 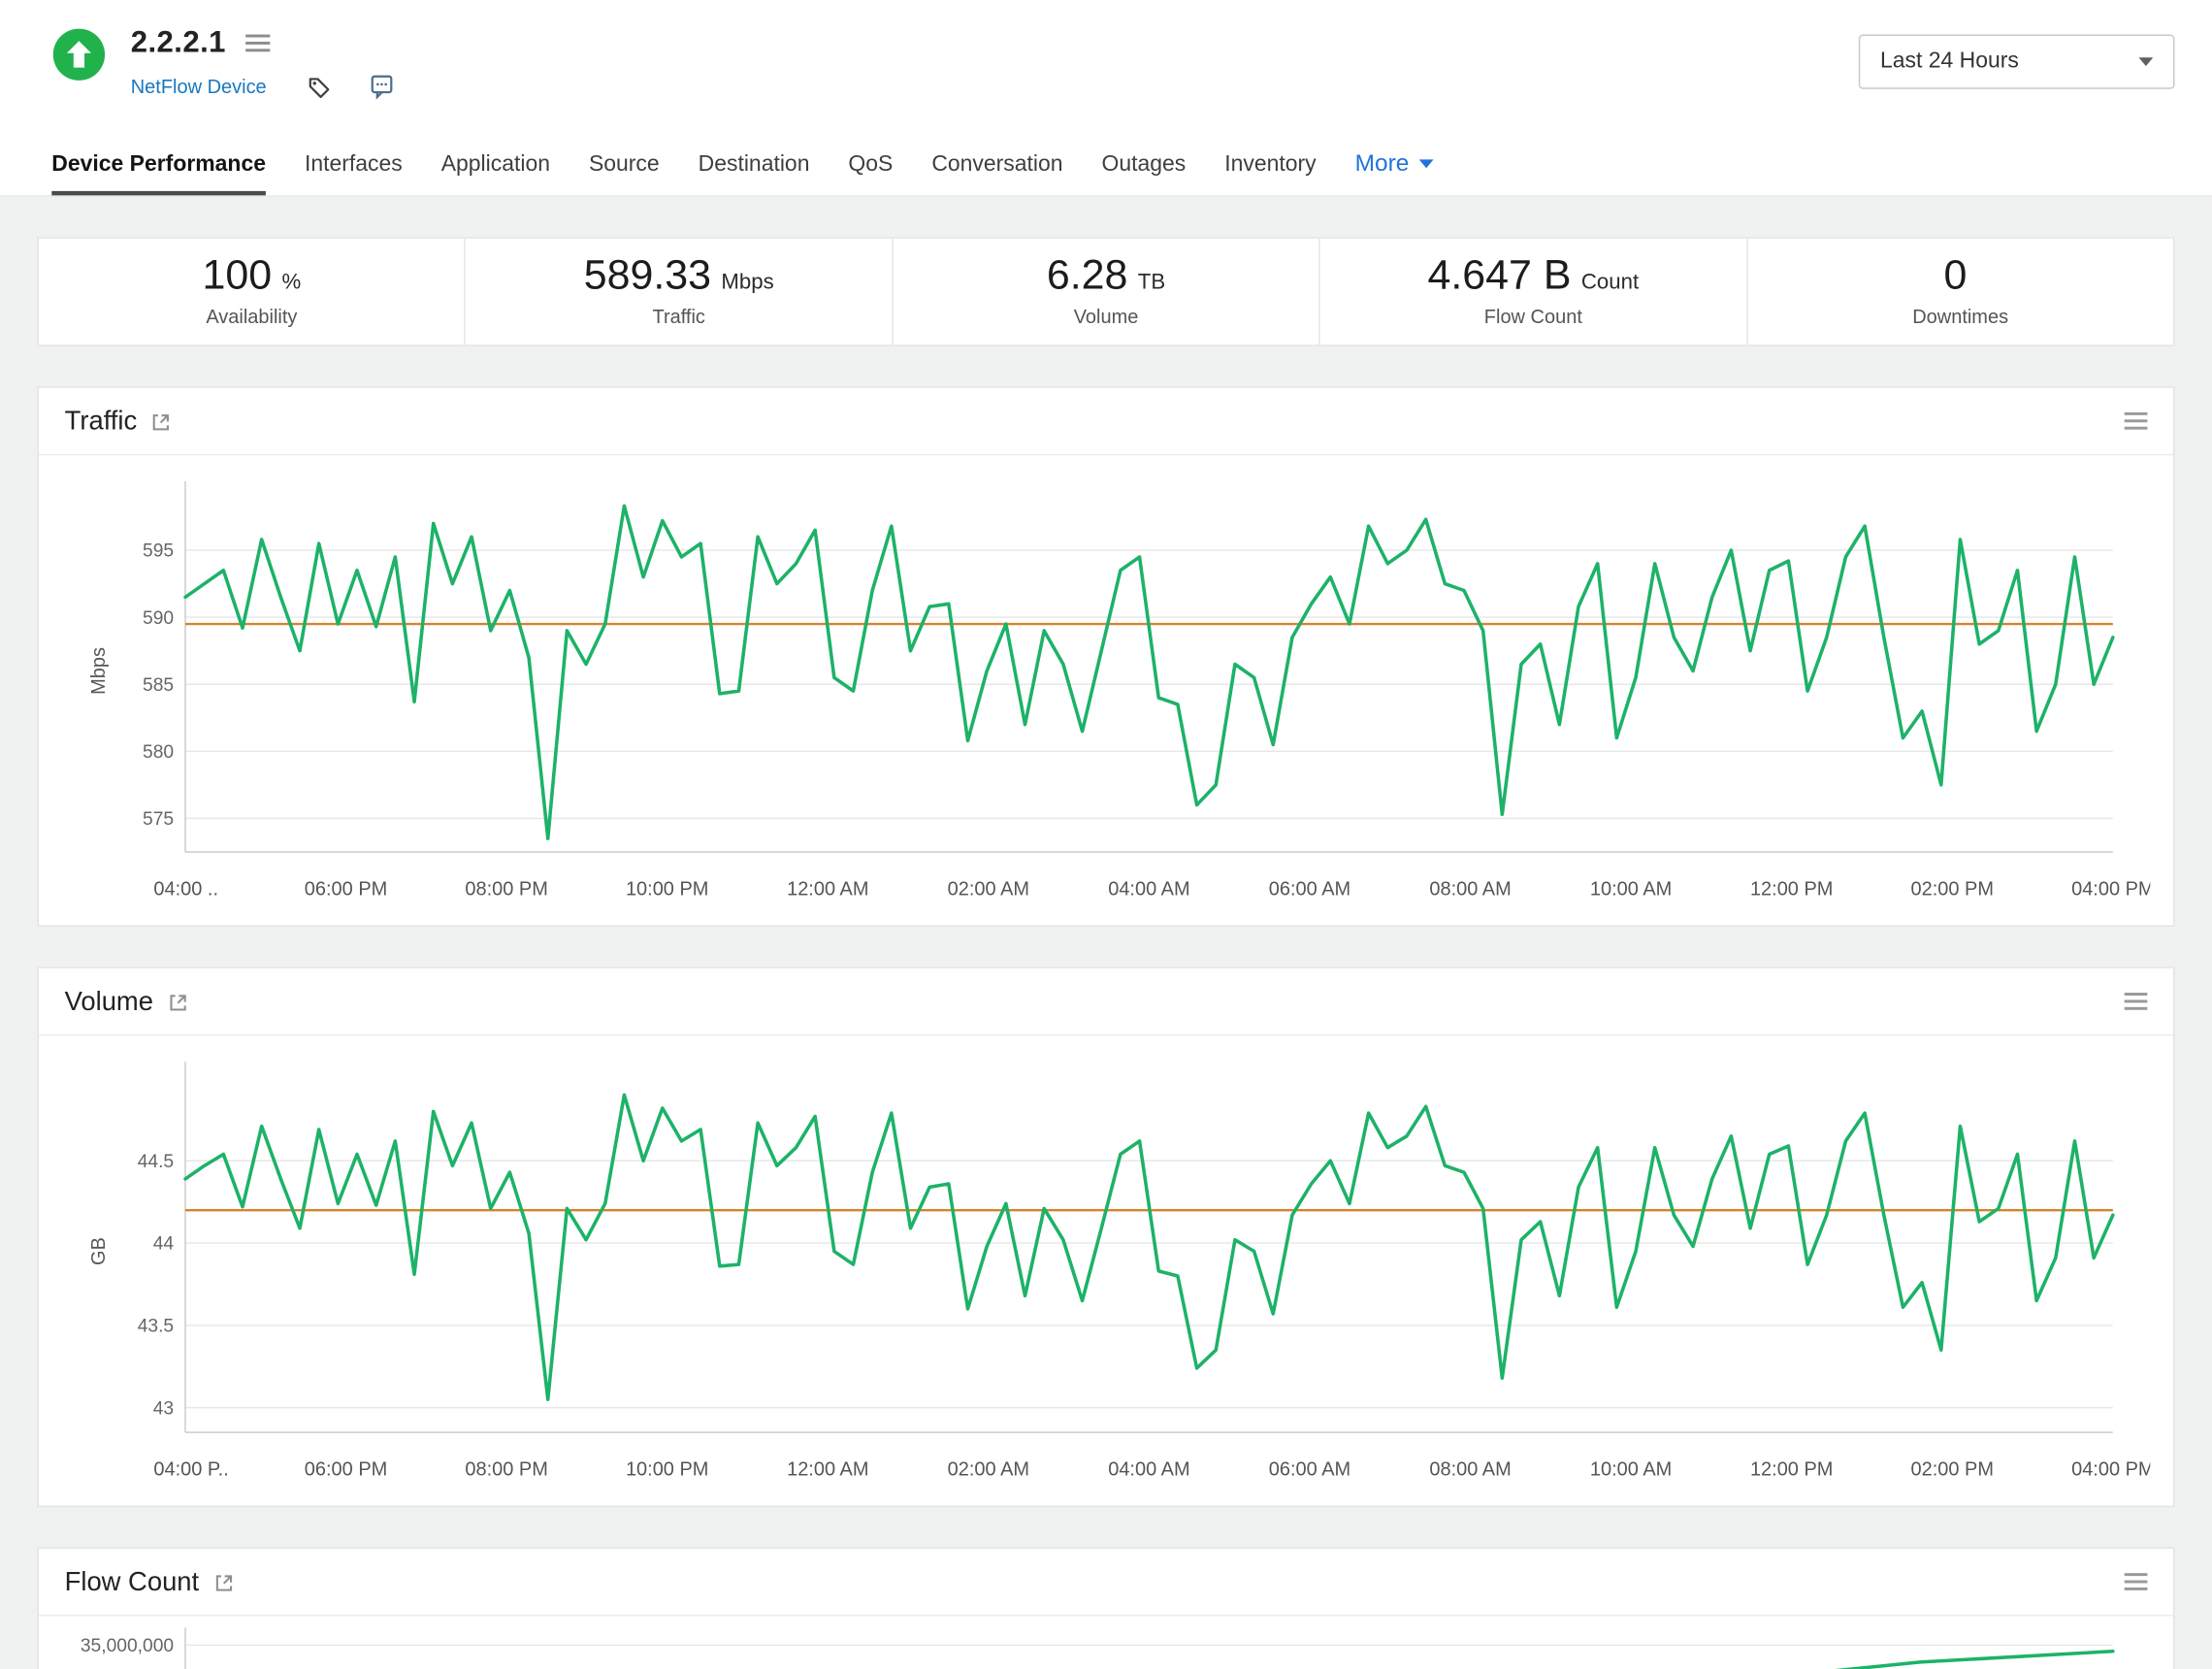 What do you see at coordinates (263, 63) in the screenshot?
I see `device-text: 2.2.2.1 NetFlow Device` at bounding box center [263, 63].